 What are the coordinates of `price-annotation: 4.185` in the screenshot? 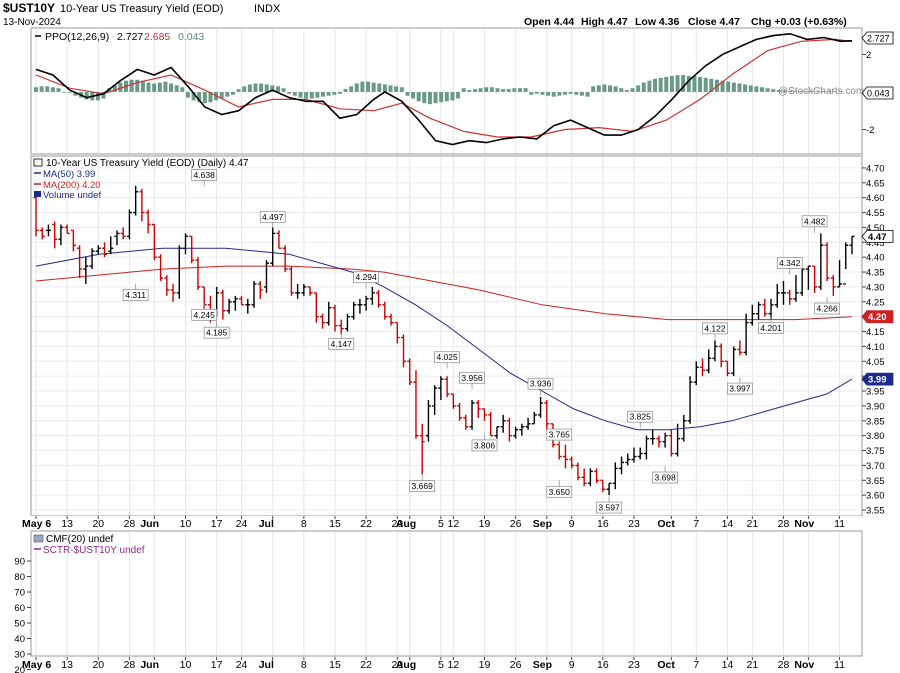 It's located at (216, 330).